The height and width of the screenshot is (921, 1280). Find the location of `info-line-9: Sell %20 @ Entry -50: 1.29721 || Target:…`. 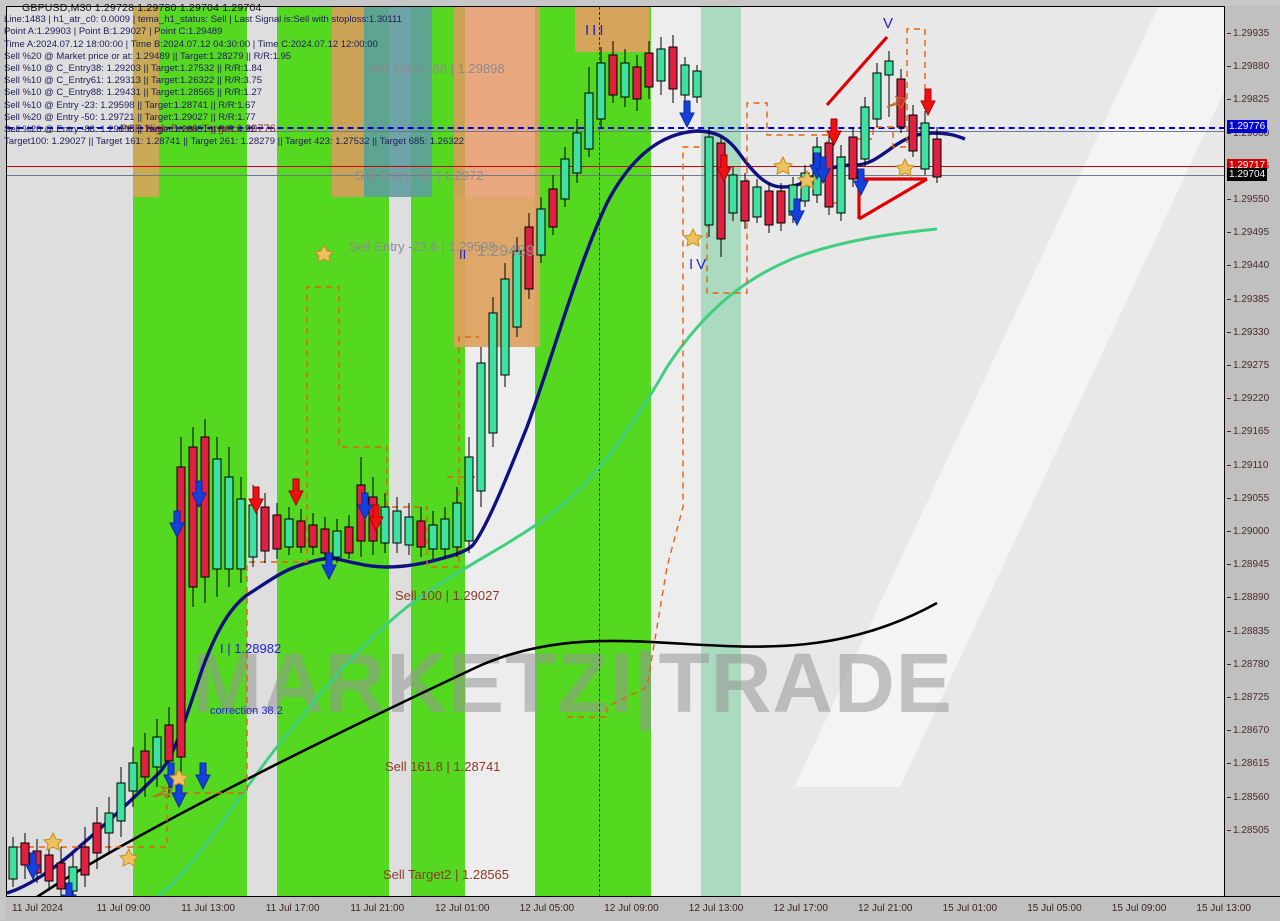

info-line-9: Sell %20 @ Entry -50: 1.29721 || Target:… is located at coordinates (130, 117).